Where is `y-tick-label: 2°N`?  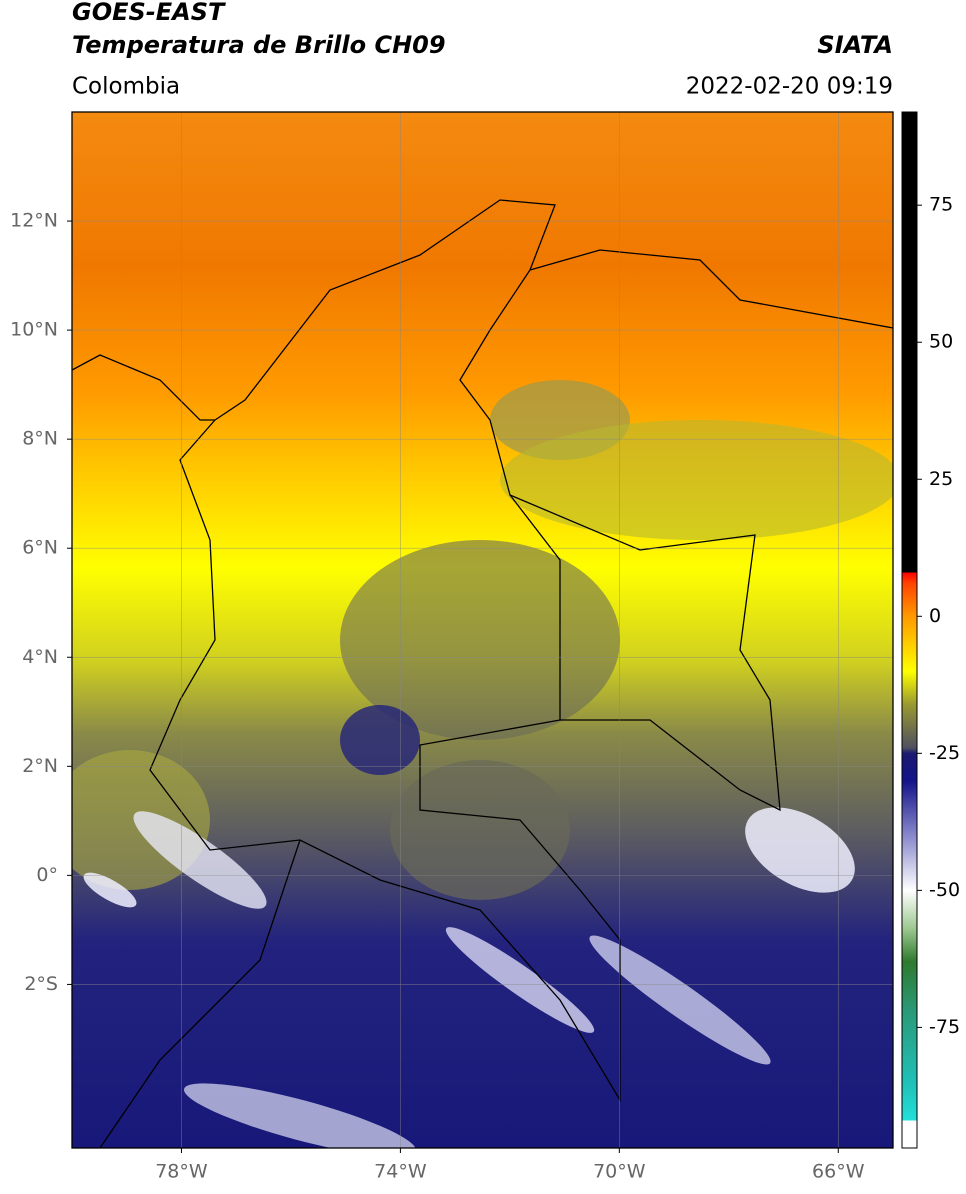
y-tick-label: 2°N is located at coordinates (40, 766).